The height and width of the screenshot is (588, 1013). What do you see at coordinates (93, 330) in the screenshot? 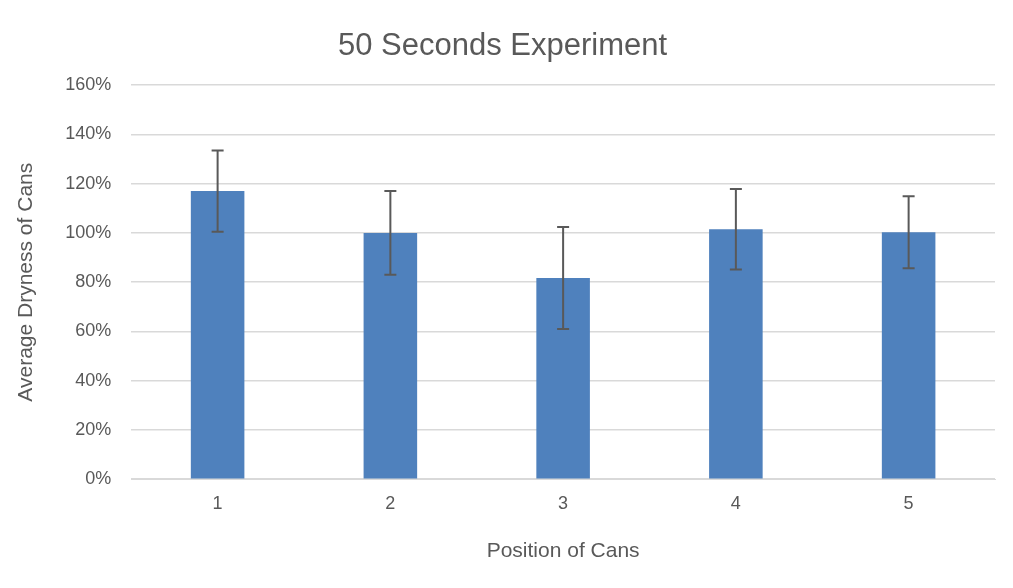
I see `y-tick-label: 60%` at bounding box center [93, 330].